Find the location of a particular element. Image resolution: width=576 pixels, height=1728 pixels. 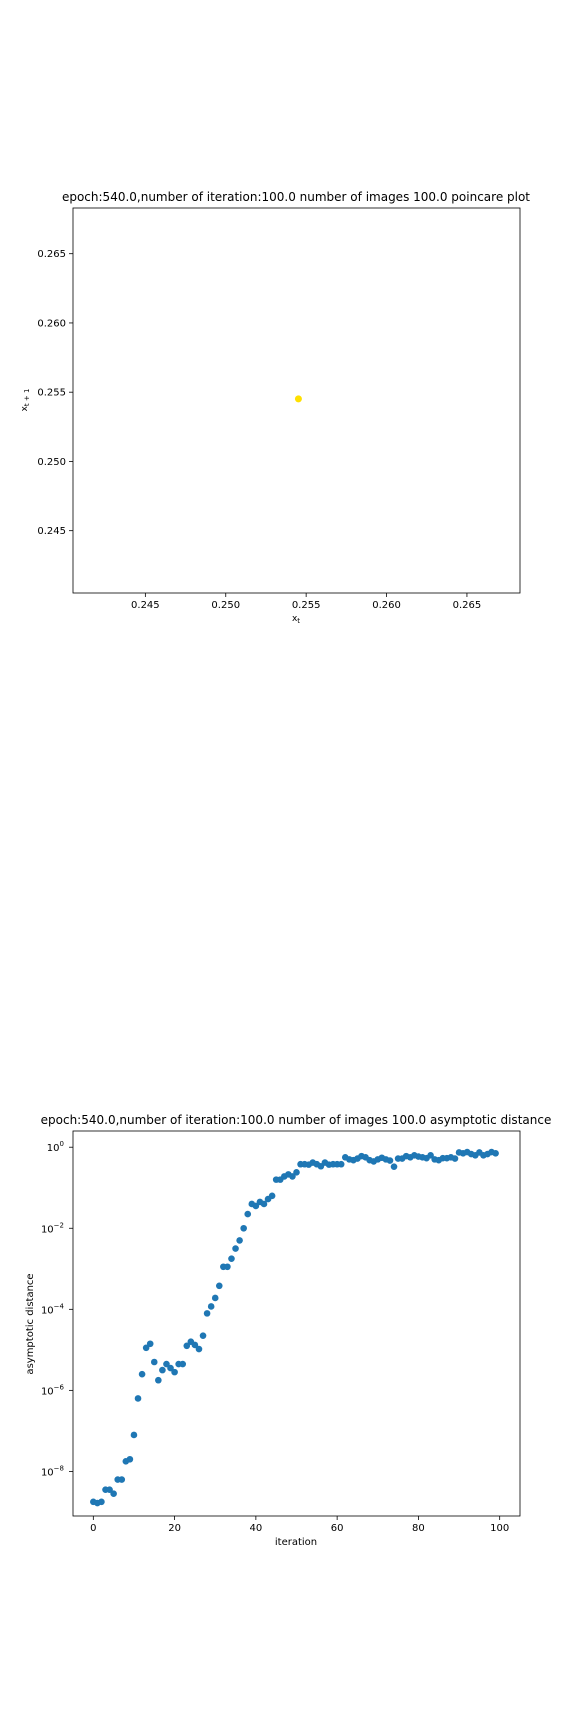

asymptotic-x-tick-label: 60 is located at coordinates (337, 1528).